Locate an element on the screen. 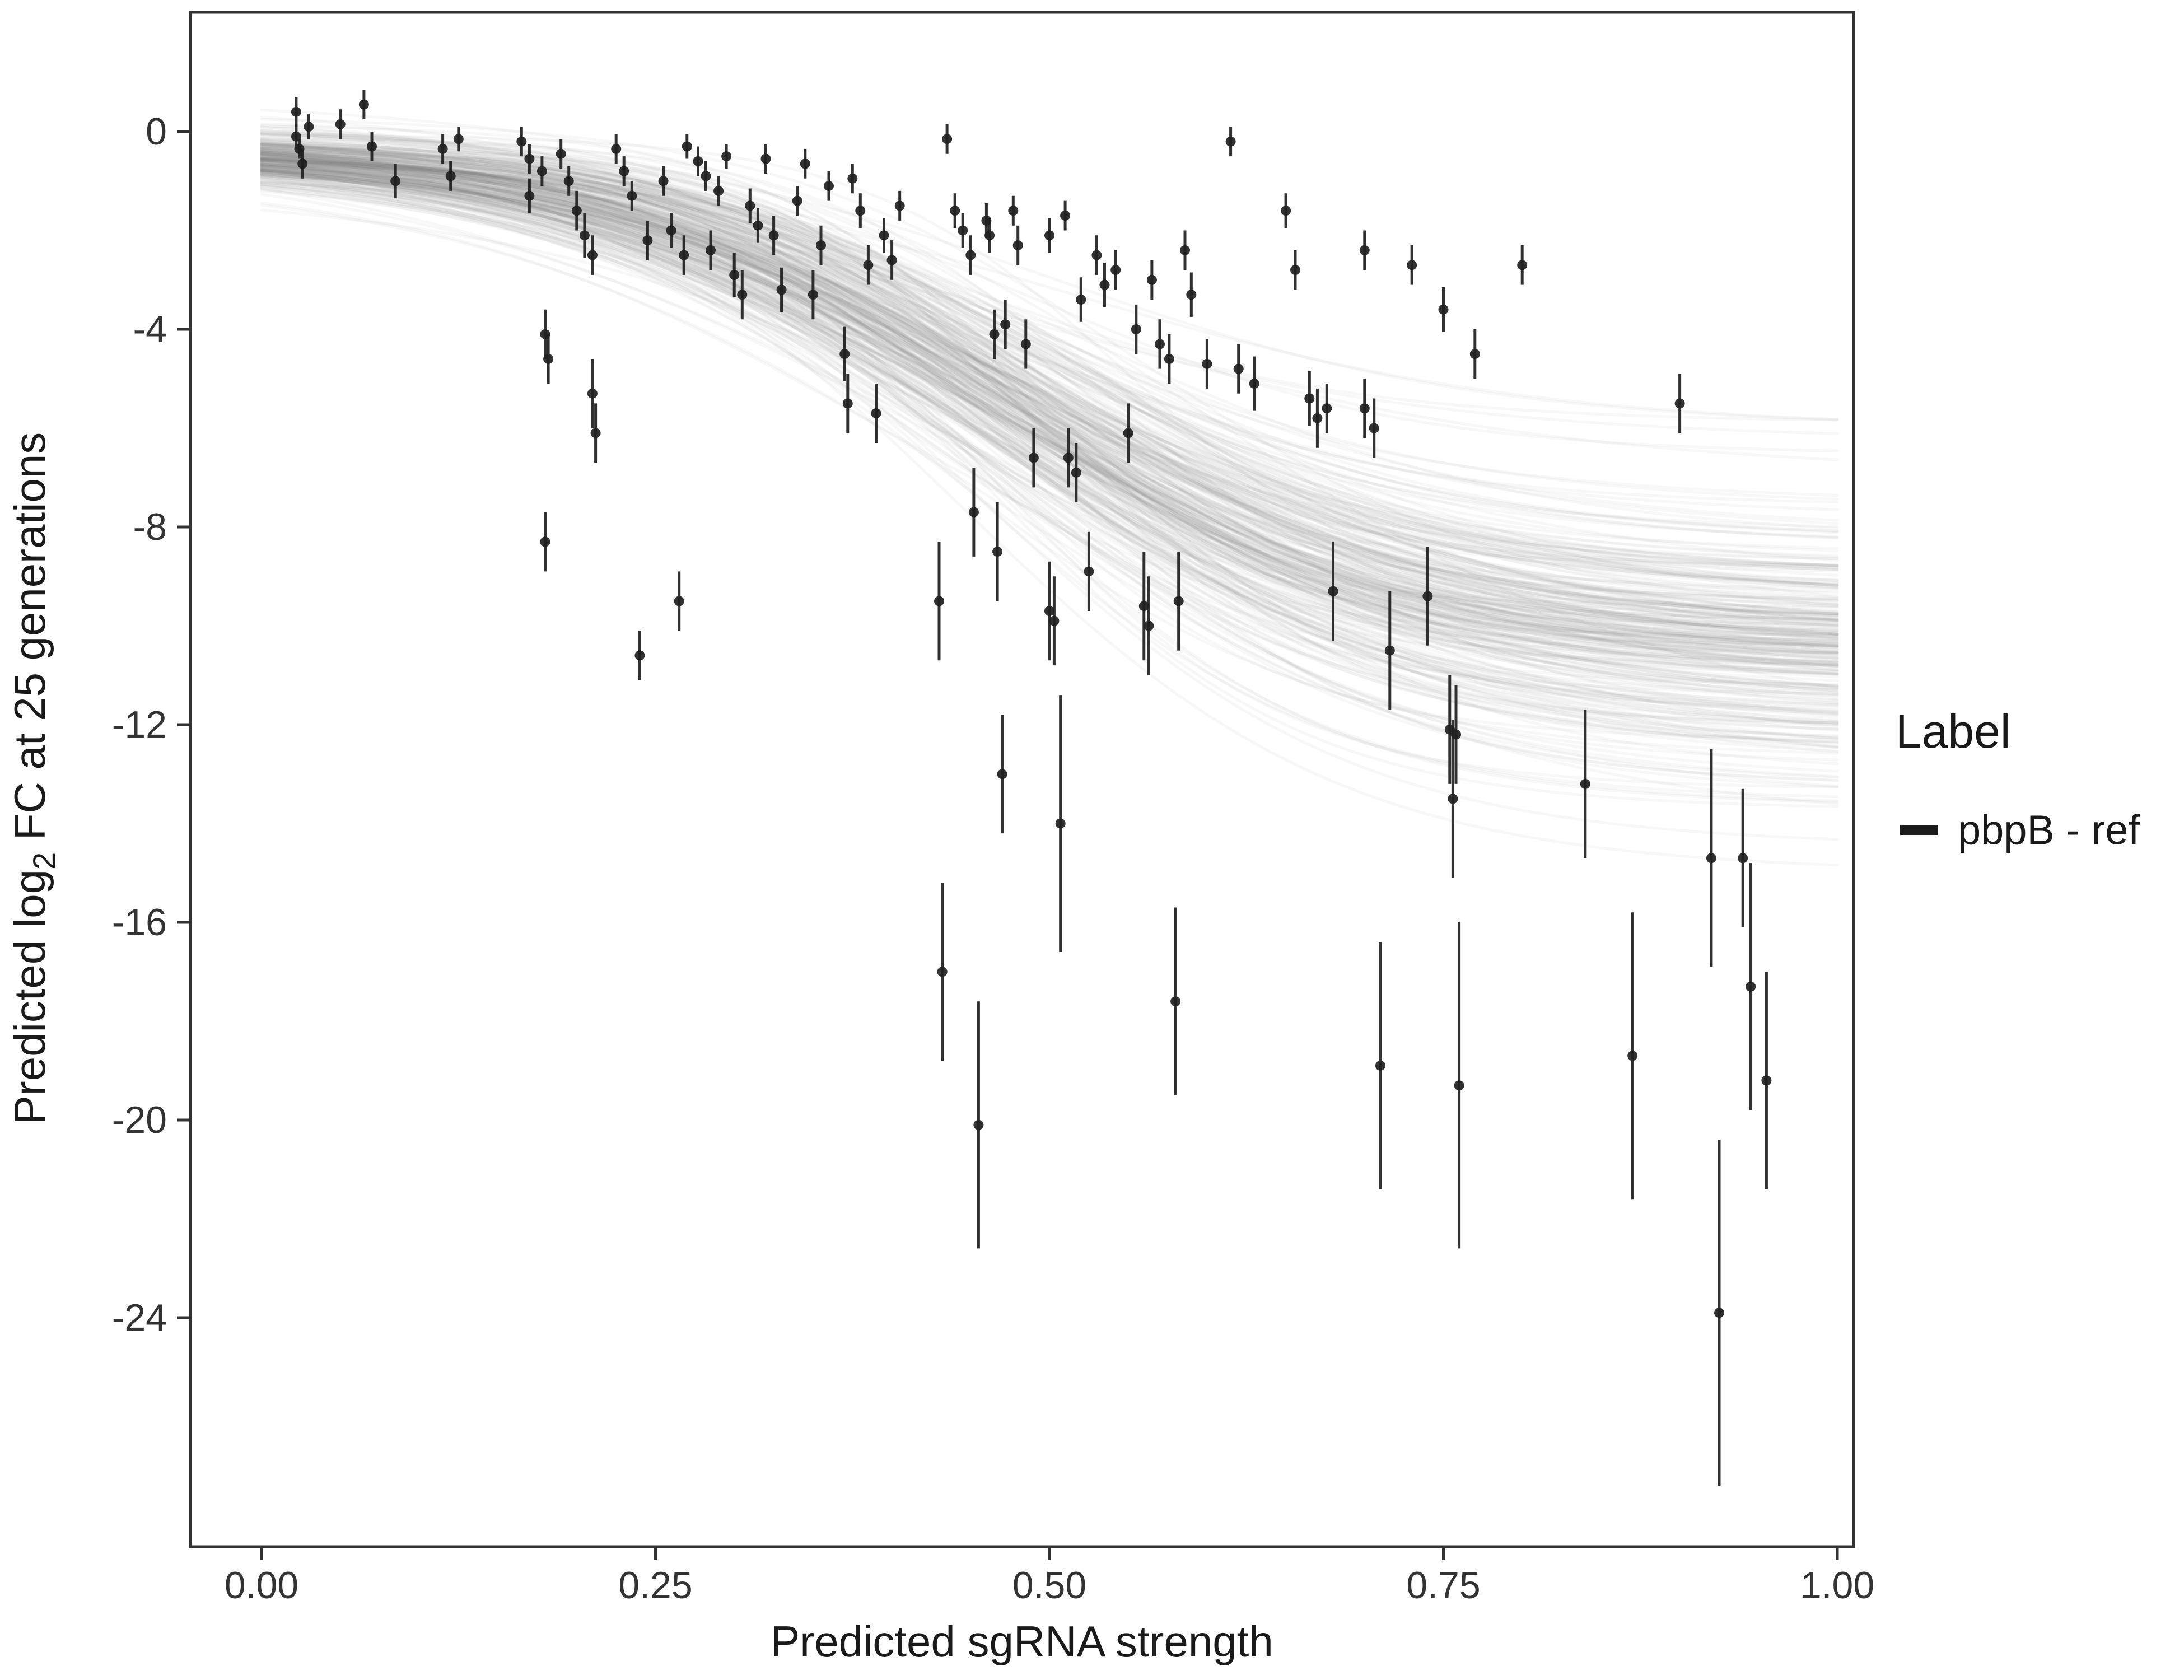 The width and height of the screenshot is (2184, 1680). legend: Label pbpB - ref is located at coordinates (2018, 779).